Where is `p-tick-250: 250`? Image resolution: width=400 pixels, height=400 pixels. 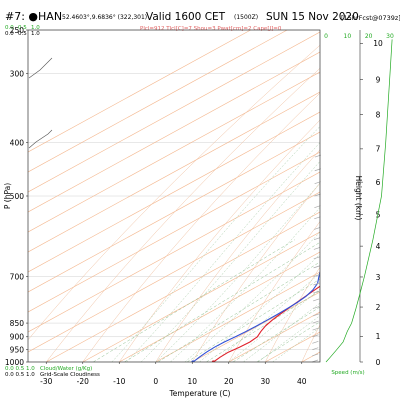
p-tick-250: 250 is located at coordinates (17, 30).